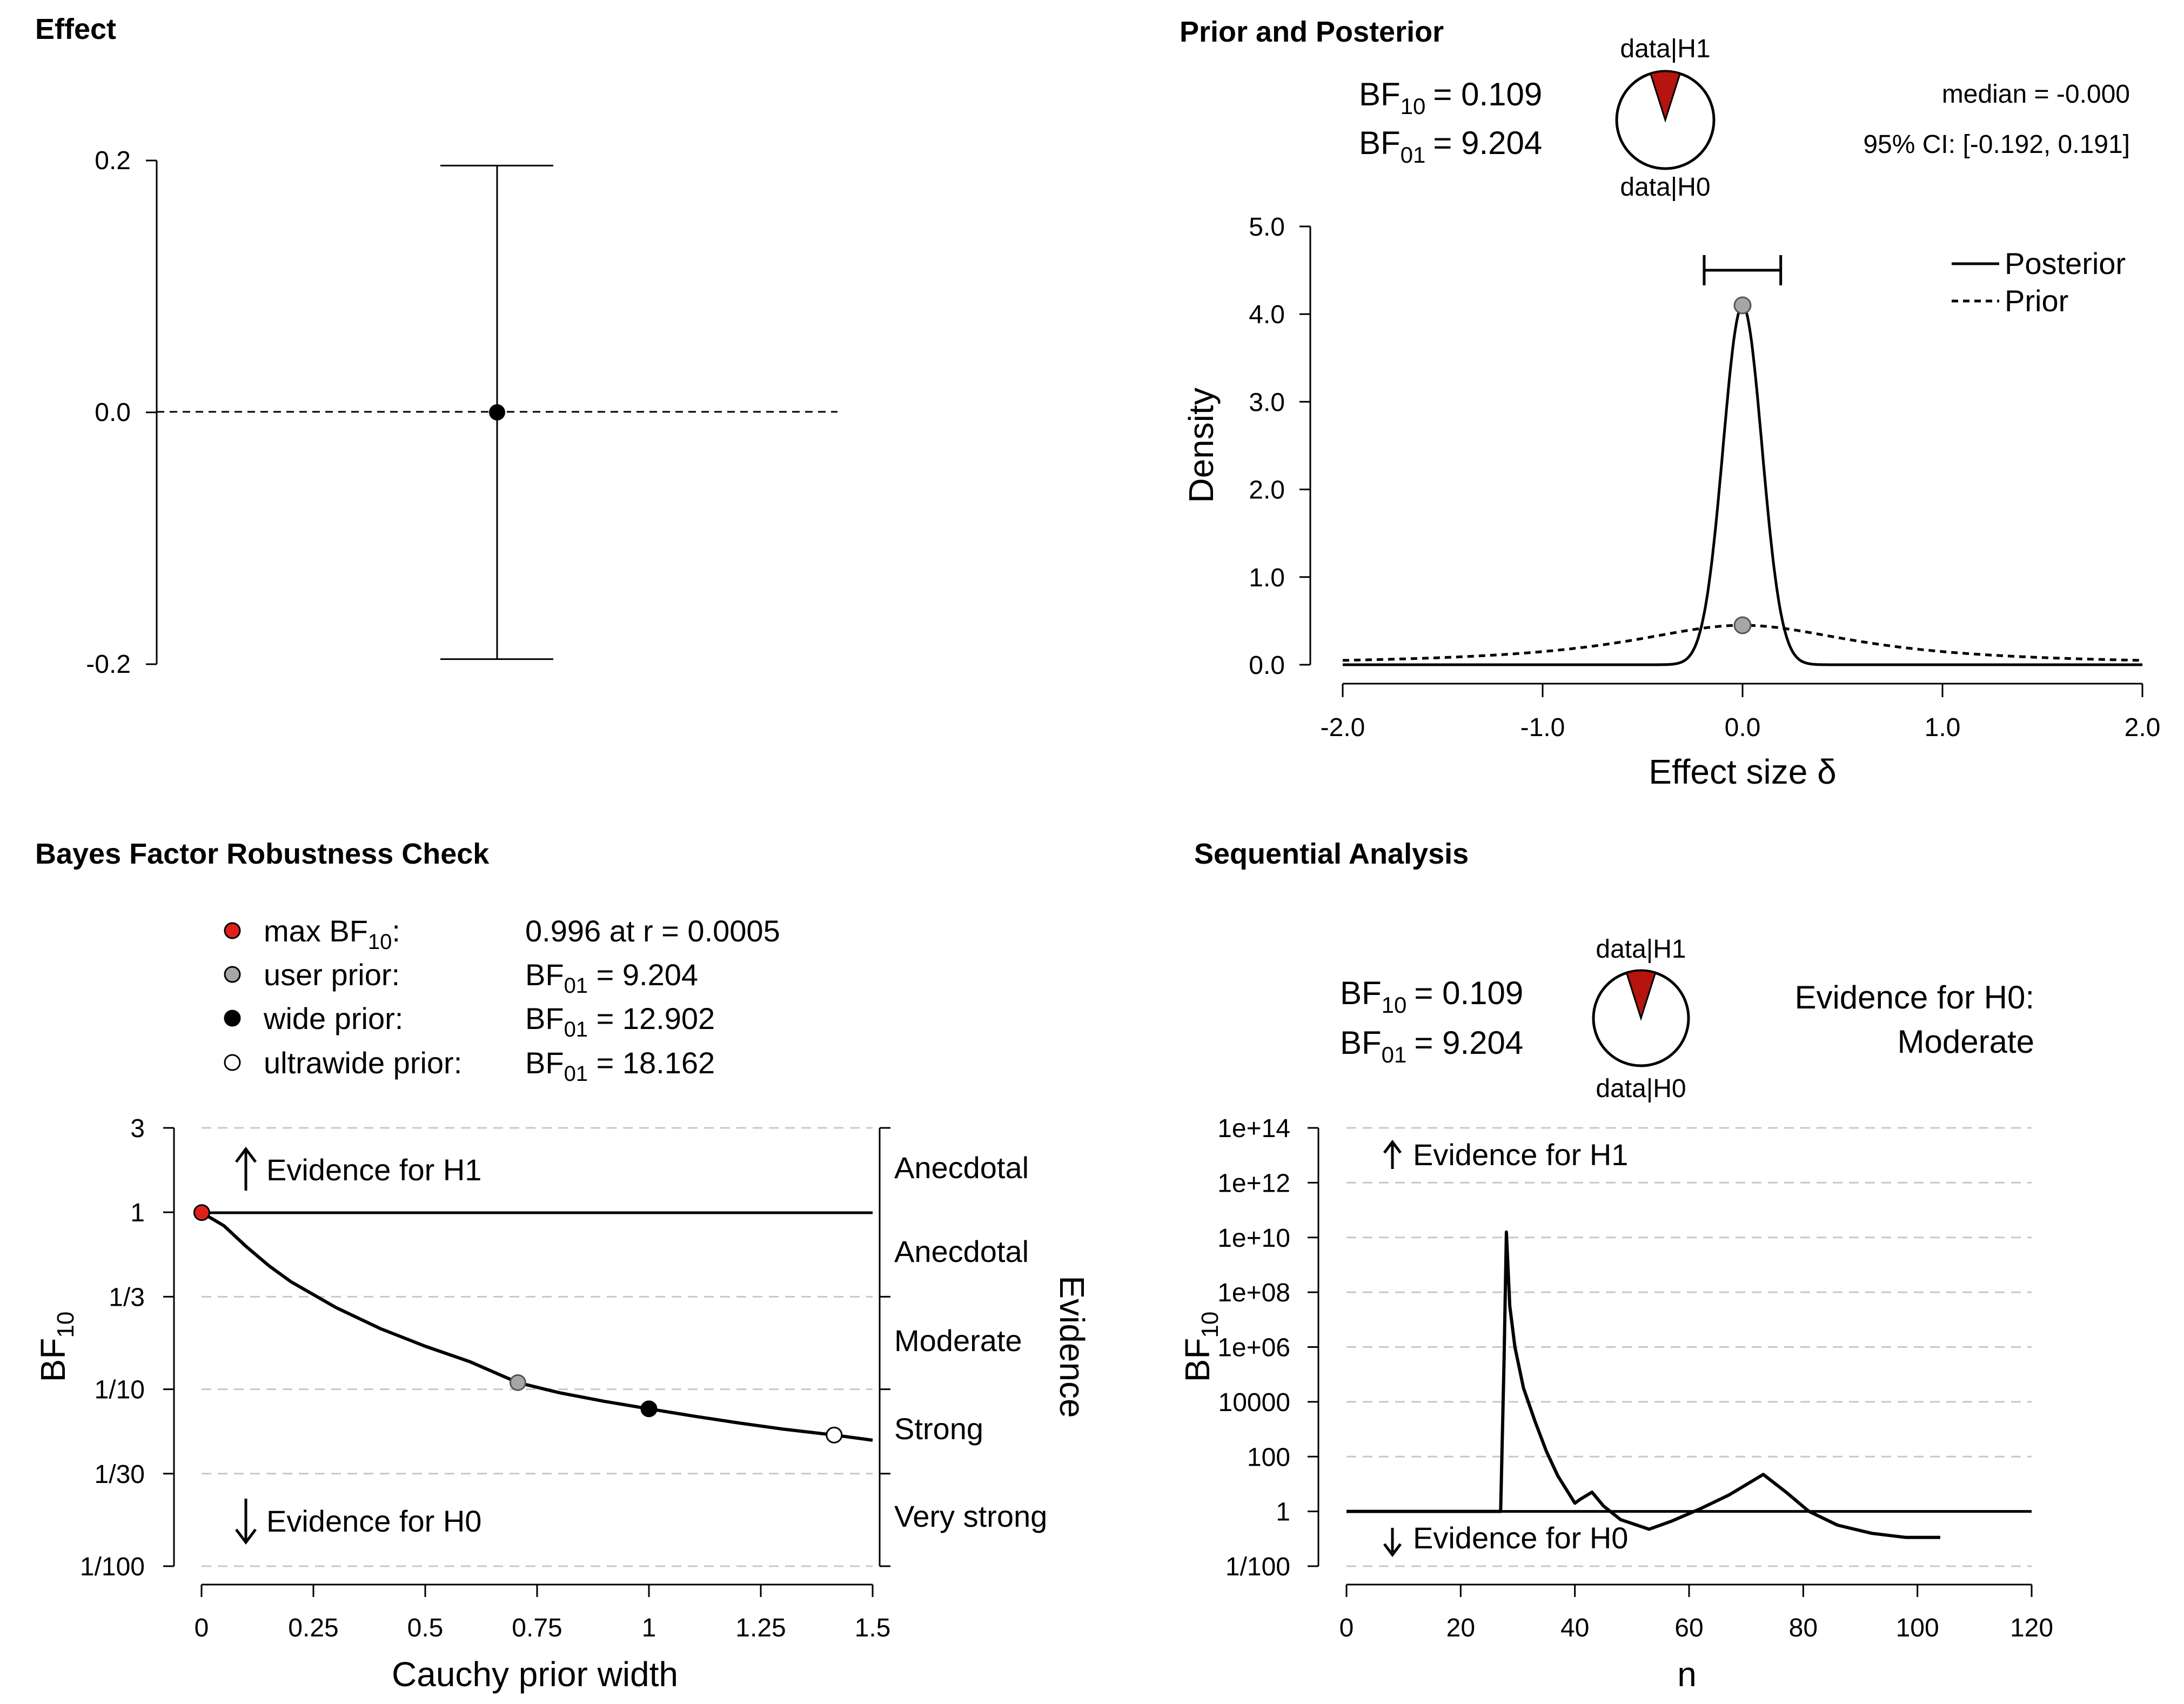 Image resolution: width=2184 pixels, height=1704 pixels. Describe the element at coordinates (113, 412) in the screenshot. I see `effect-ytick-label: 0.0` at that location.